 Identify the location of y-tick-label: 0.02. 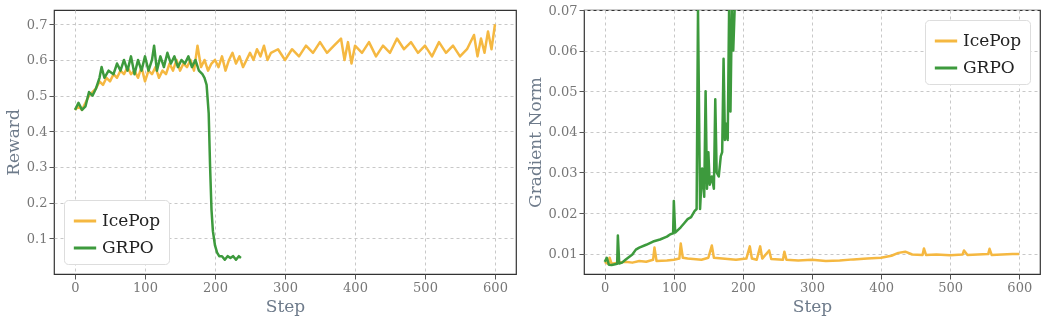
(563, 213).